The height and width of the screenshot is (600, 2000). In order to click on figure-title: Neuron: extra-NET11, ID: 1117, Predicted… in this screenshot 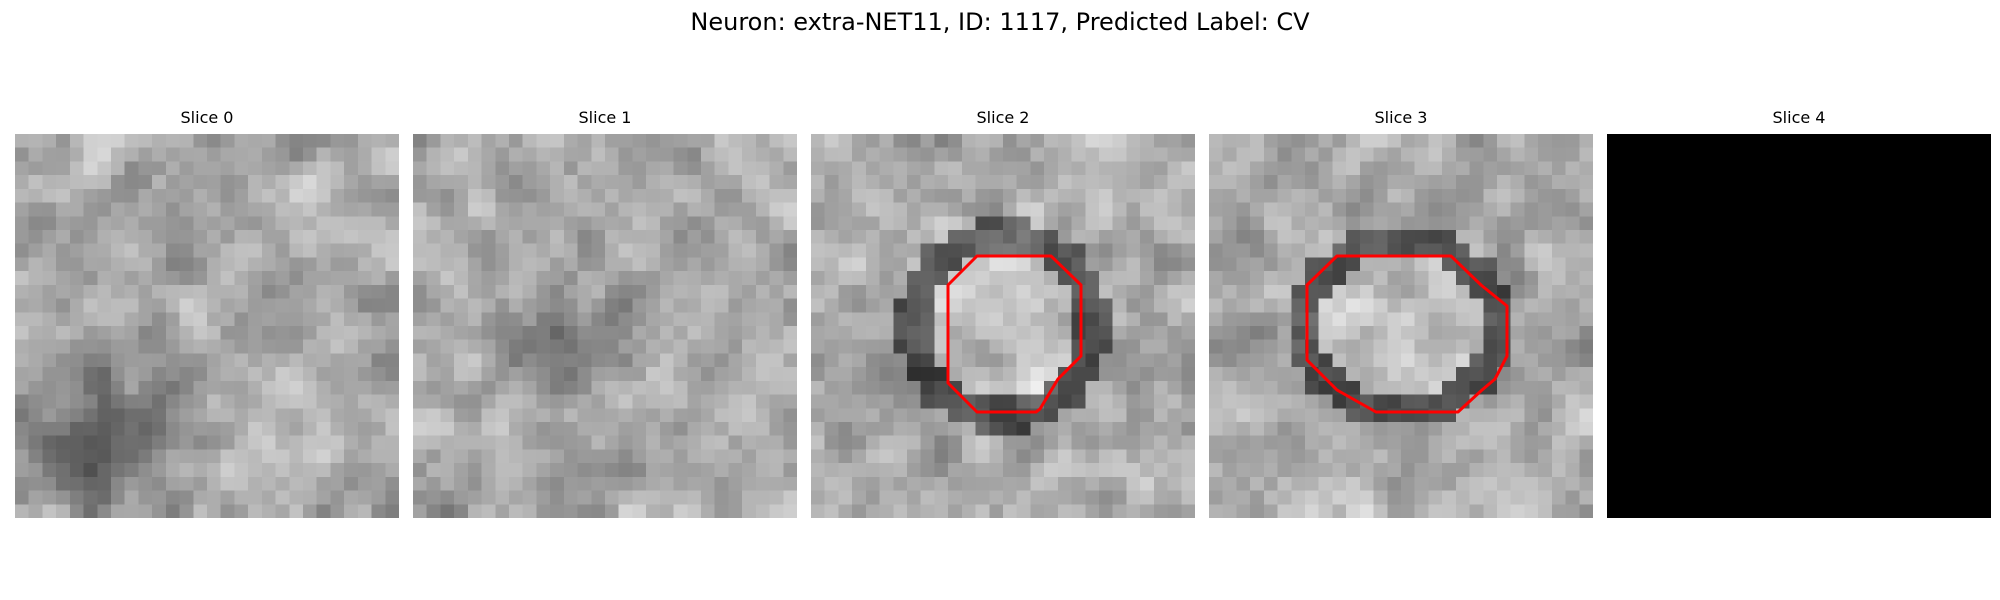, I will do `click(1000, 22)`.